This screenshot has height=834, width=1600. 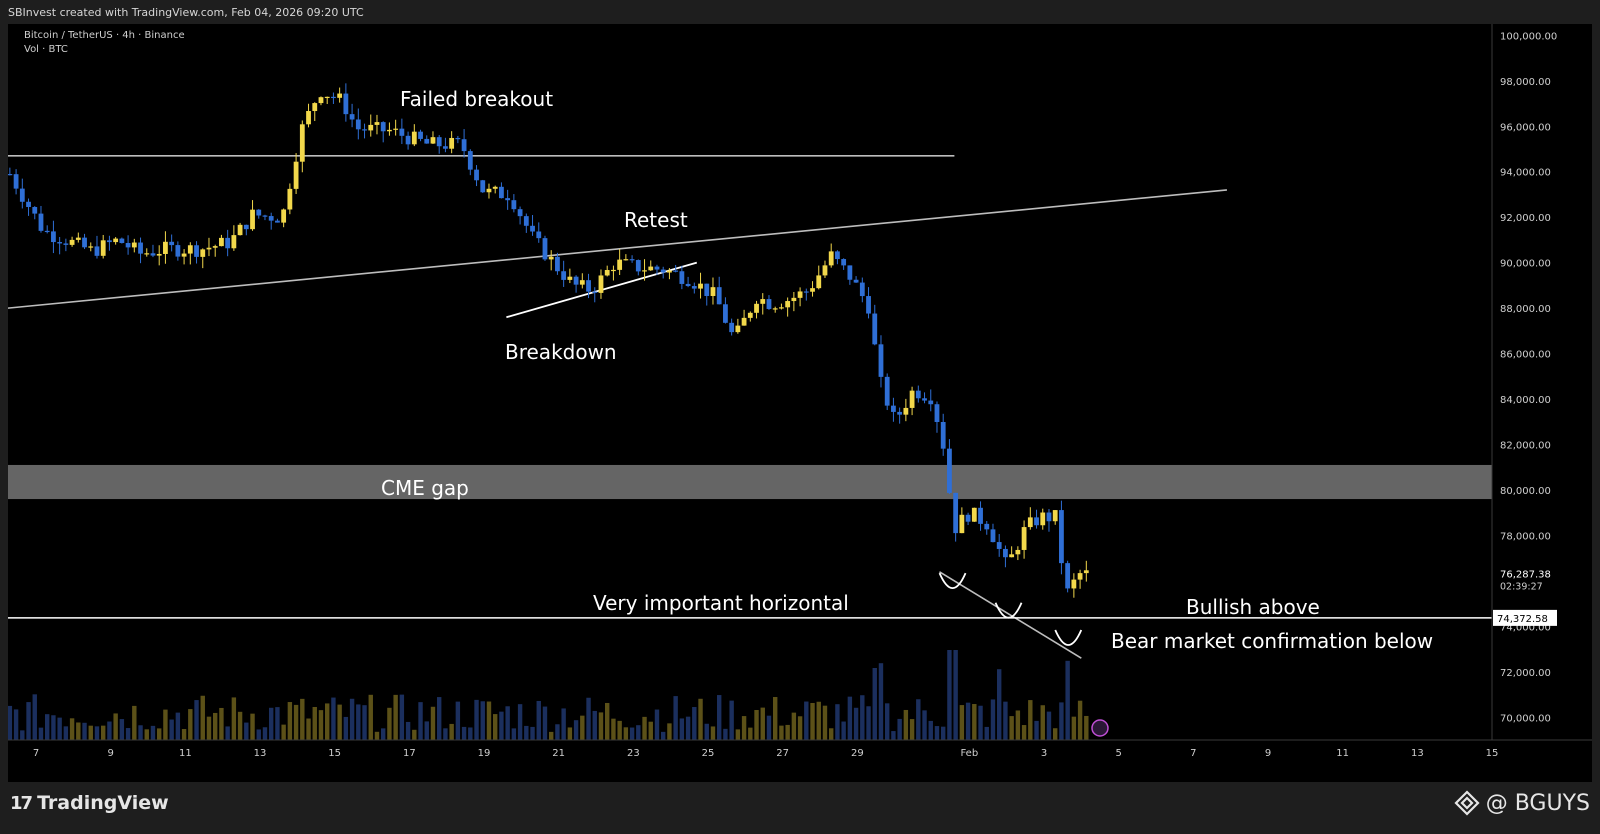 I want to click on symbol-legend: Bitcoin / TetherUS · 4h · Binance, so click(x=104, y=35).